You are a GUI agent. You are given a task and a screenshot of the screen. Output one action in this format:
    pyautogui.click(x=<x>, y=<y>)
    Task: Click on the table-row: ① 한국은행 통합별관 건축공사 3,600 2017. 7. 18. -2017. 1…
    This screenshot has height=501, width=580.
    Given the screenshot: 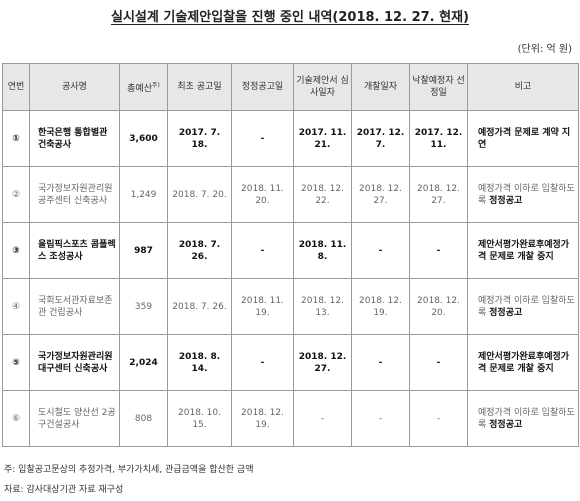 What is the action you would take?
    pyautogui.click(x=290, y=138)
    